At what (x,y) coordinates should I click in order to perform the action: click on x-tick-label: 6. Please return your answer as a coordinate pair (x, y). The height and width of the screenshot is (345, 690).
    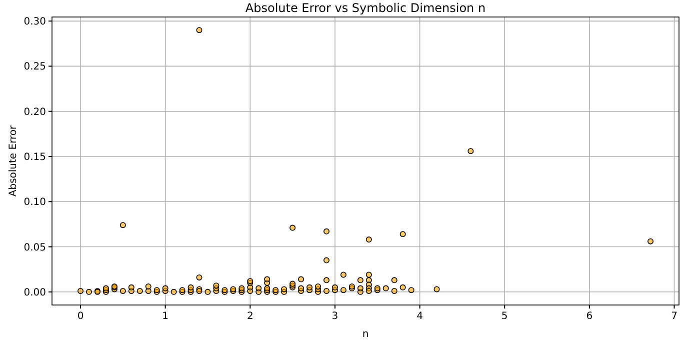
    Looking at the image, I should click on (589, 316).